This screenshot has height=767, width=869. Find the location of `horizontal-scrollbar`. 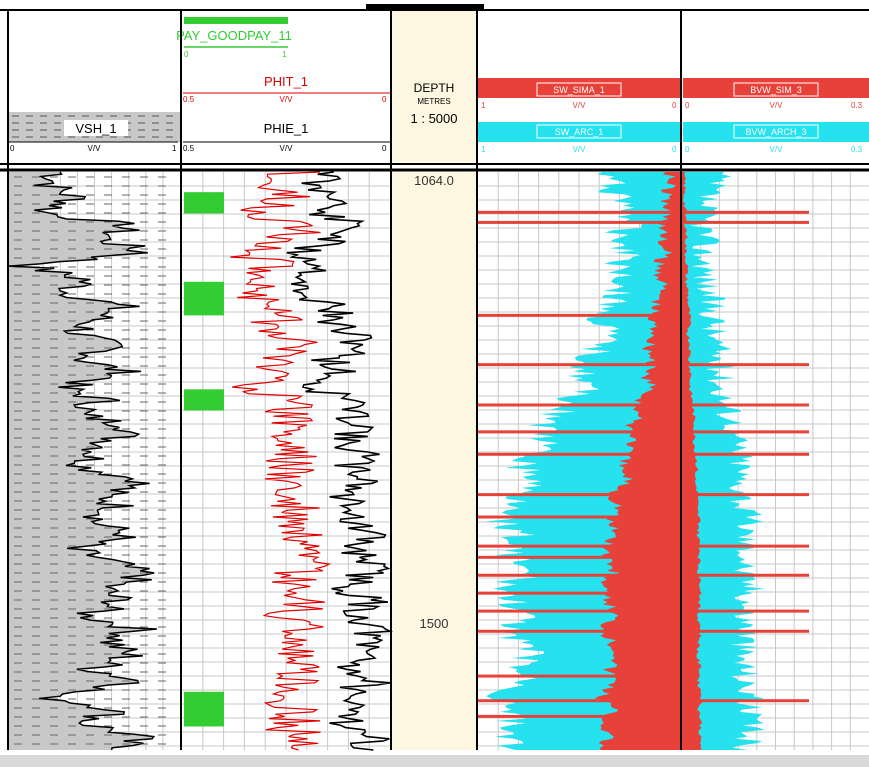

horizontal-scrollbar is located at coordinates (434, 761).